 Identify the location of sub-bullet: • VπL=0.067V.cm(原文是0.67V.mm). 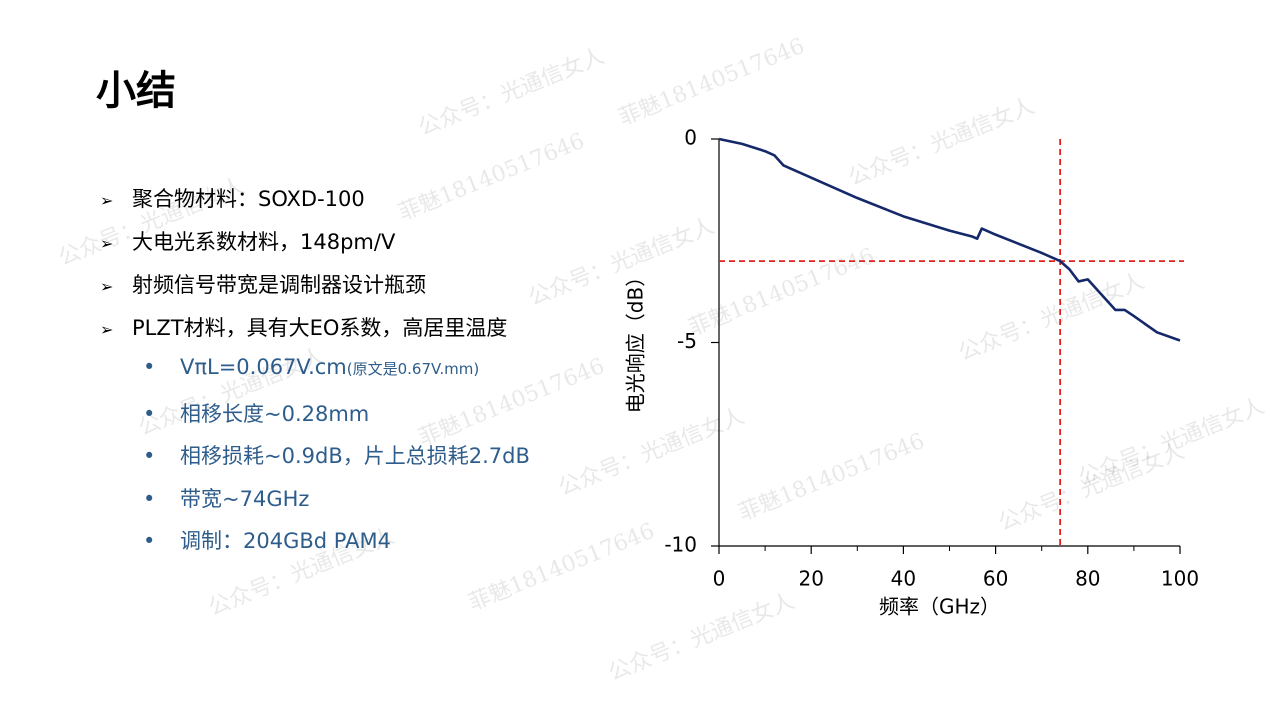
(311, 367).